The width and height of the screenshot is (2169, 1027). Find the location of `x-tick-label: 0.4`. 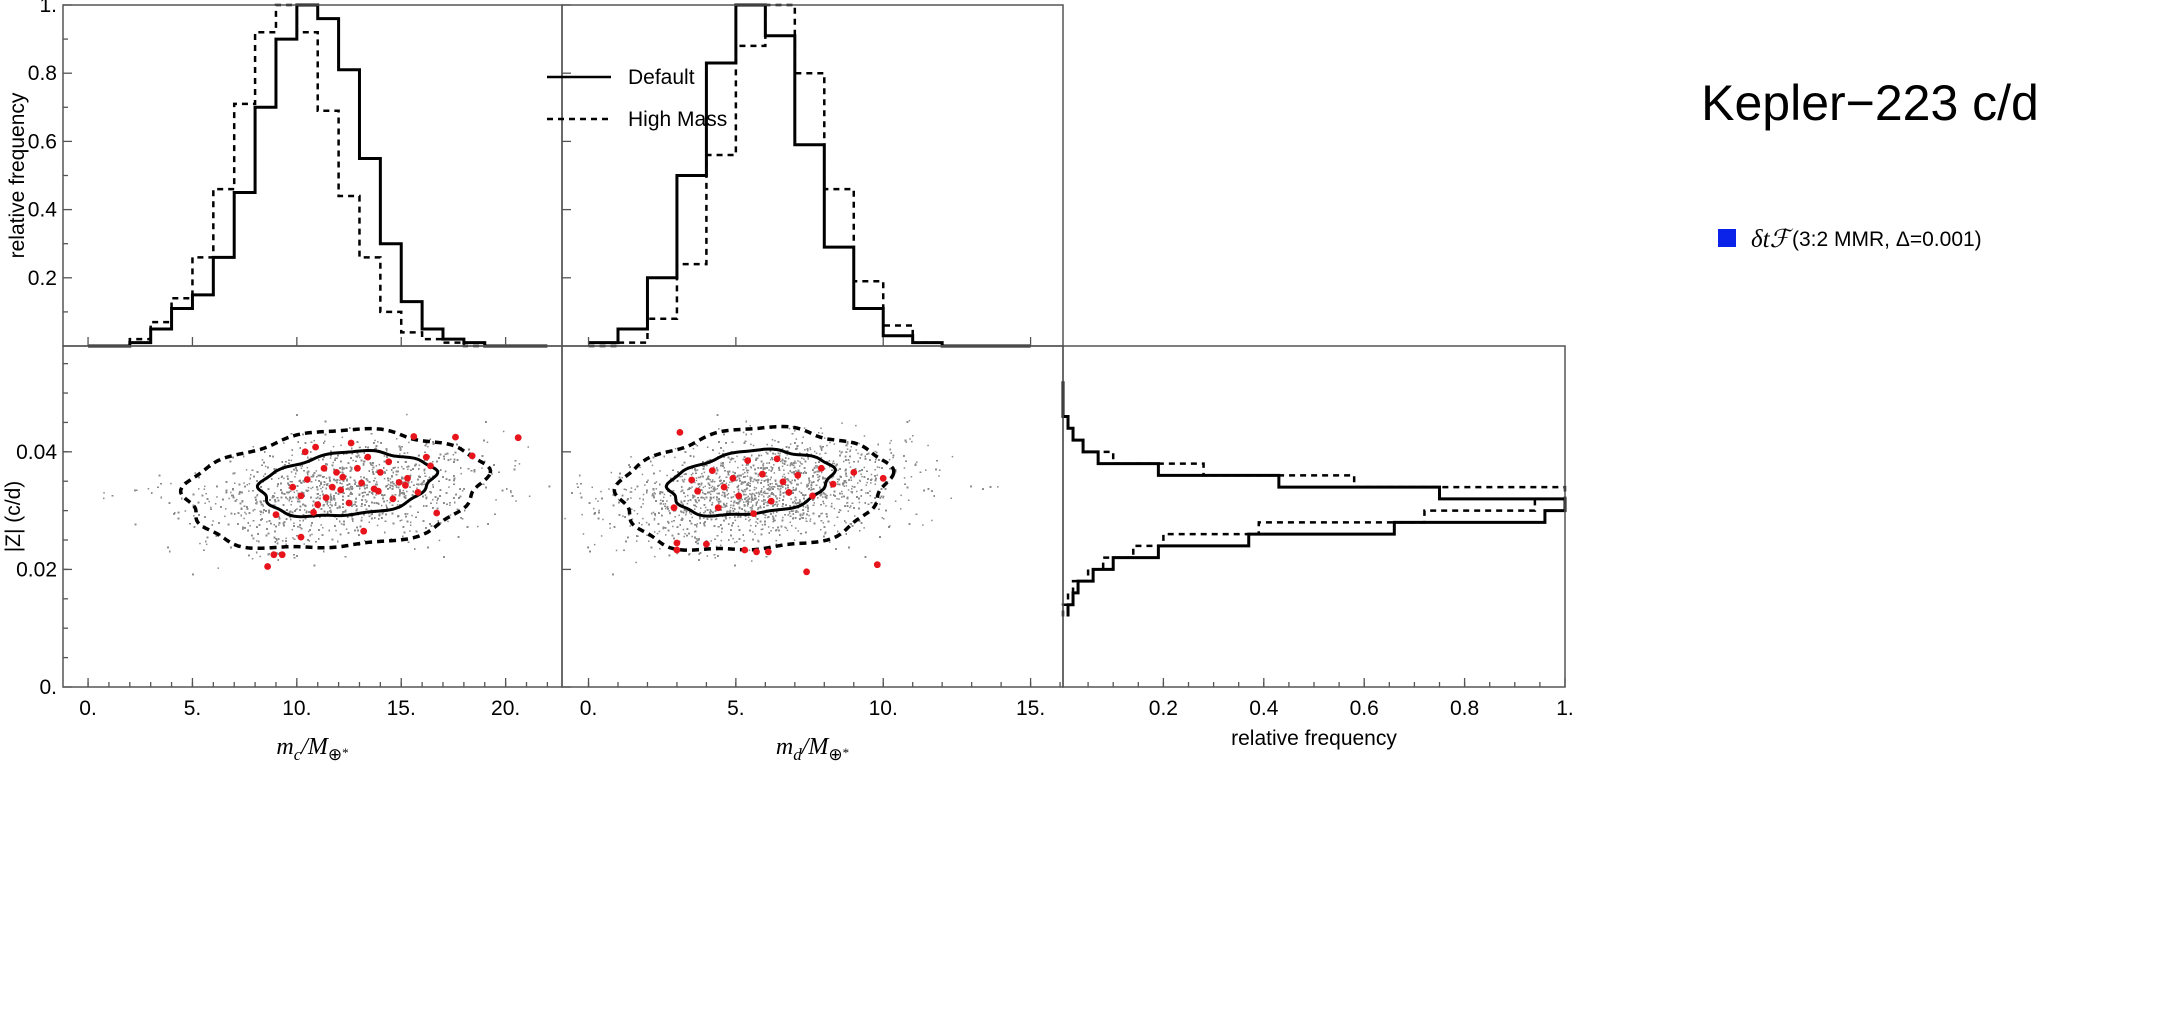

x-tick-label: 0.4 is located at coordinates (1264, 708).